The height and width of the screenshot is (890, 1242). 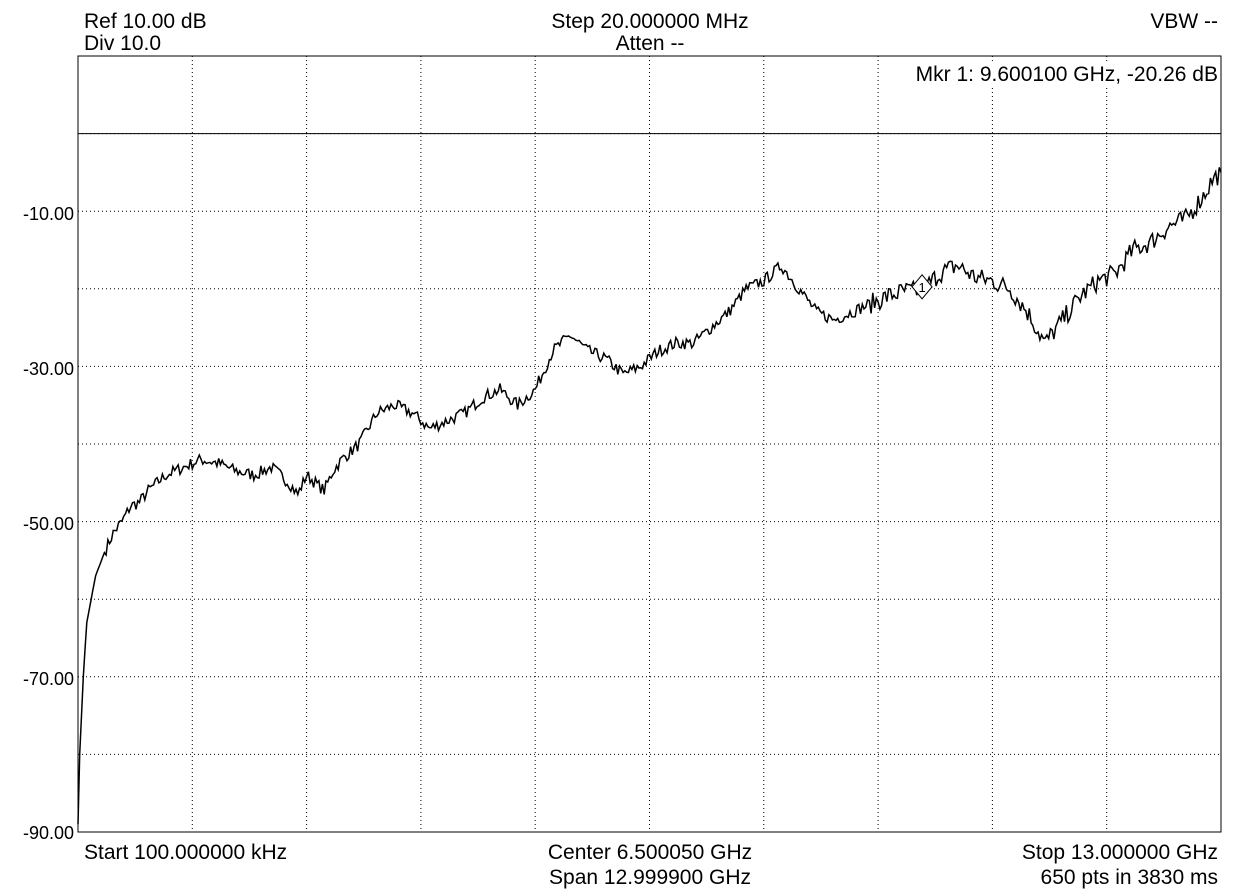 I want to click on y-tick-label: -90.00, so click(x=48, y=833).